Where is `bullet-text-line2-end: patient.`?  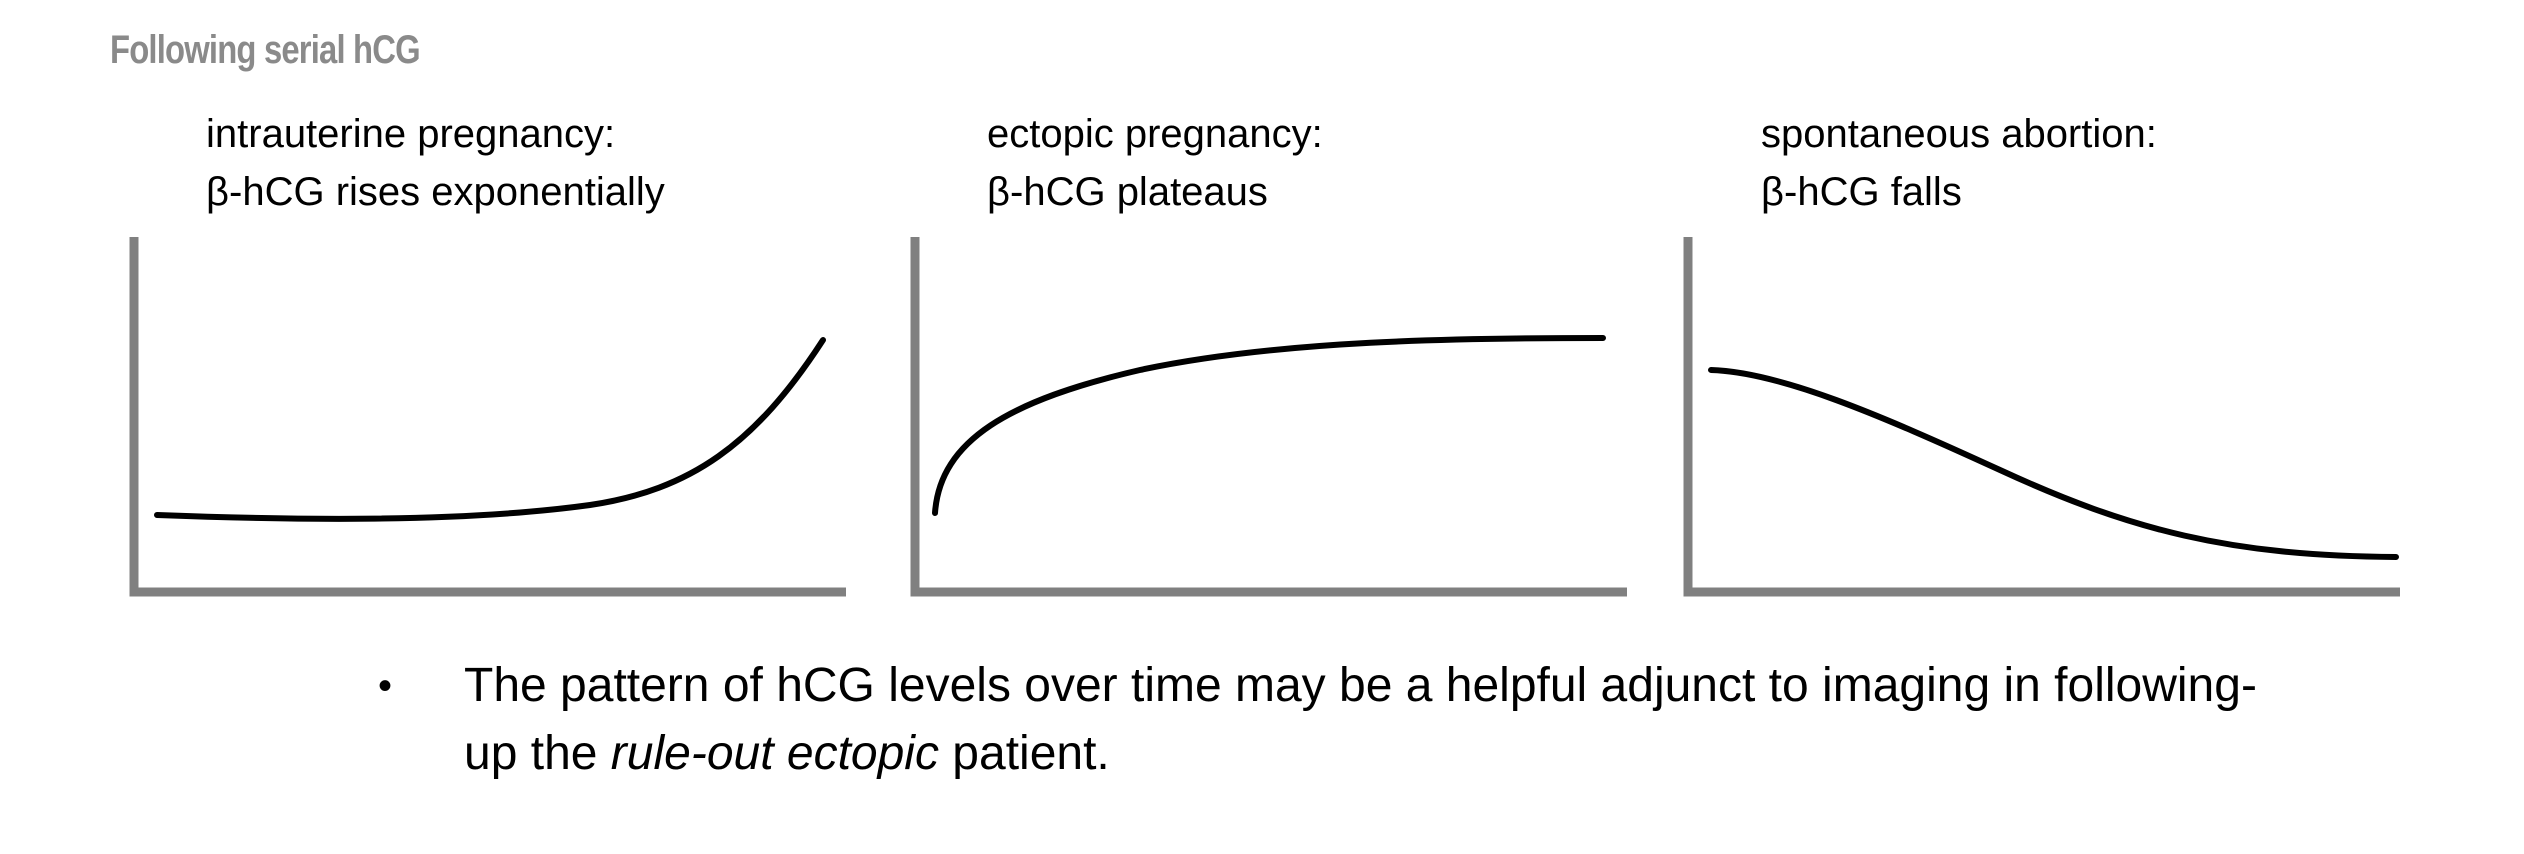 bullet-text-line2-end: patient. is located at coordinates (1024, 753).